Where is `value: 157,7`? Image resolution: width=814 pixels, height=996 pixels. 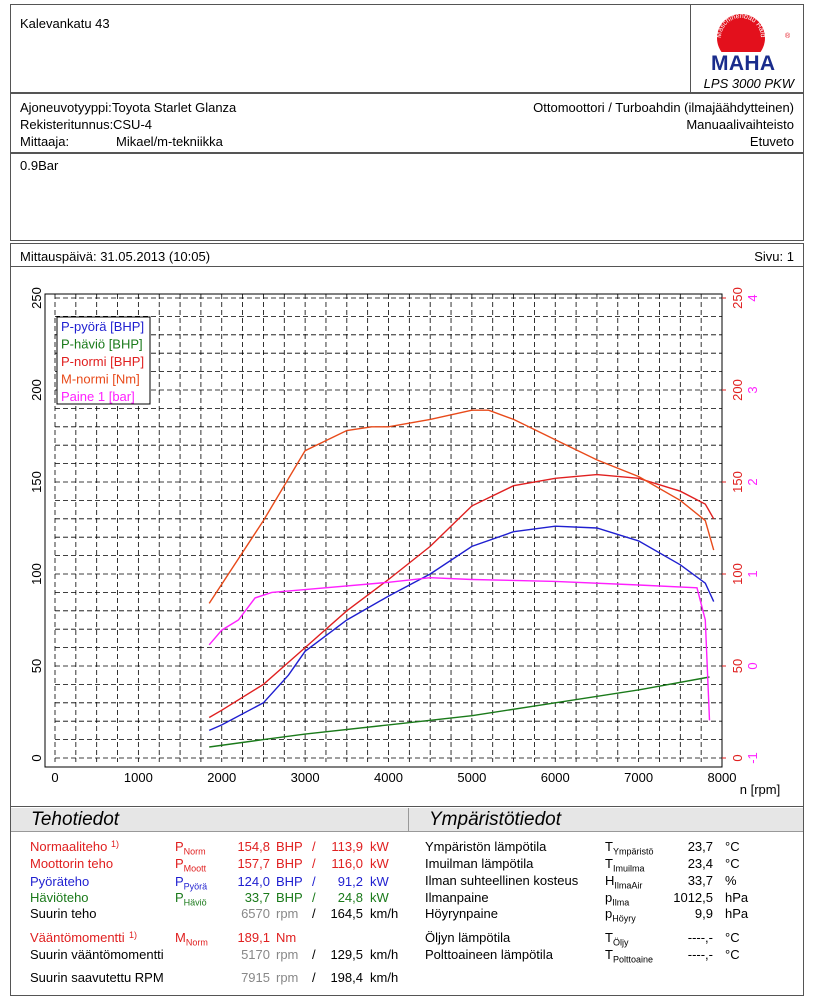 value: 157,7 is located at coordinates (253, 863).